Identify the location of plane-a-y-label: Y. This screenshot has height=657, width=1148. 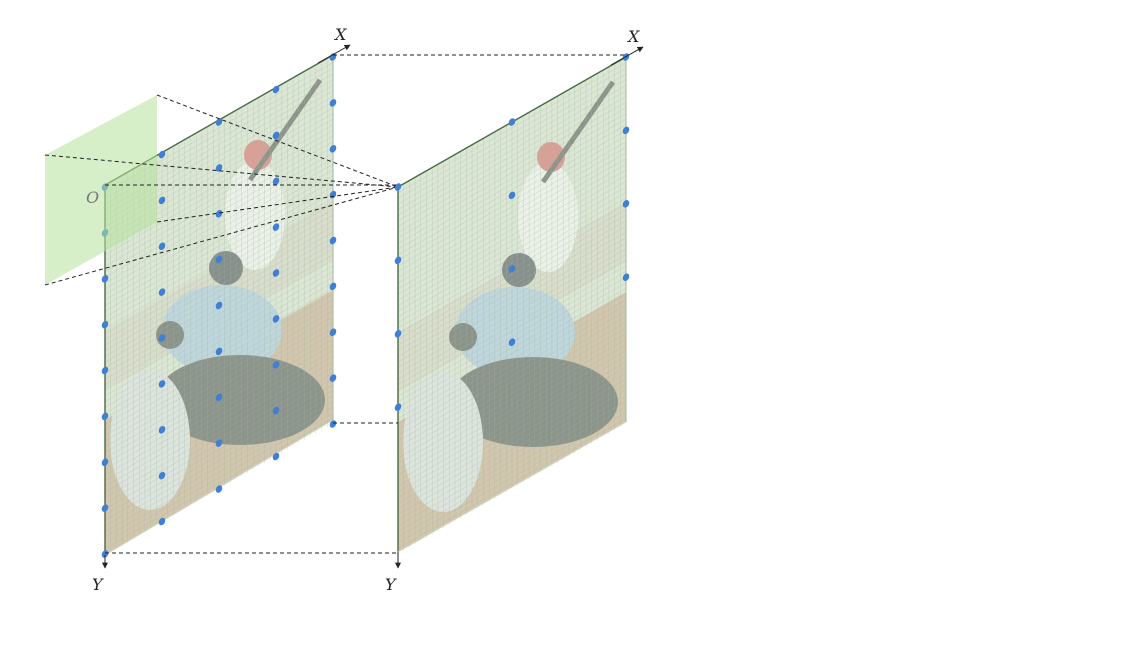
(98, 584).